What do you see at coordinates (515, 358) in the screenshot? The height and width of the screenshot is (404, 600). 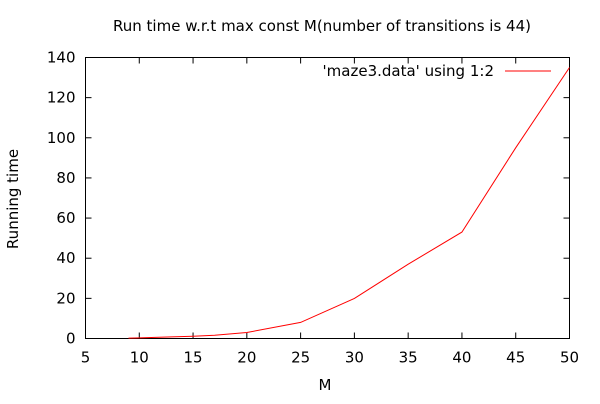 I see `x-tick-label: 45` at bounding box center [515, 358].